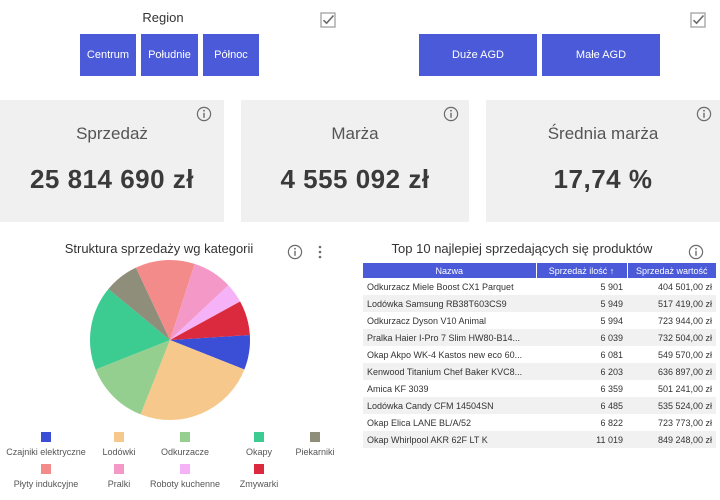 This screenshot has width=720, height=500. Describe the element at coordinates (159, 248) in the screenshot. I see `pie-chart-title: Struktura sprzedaży wg kategorii` at that location.